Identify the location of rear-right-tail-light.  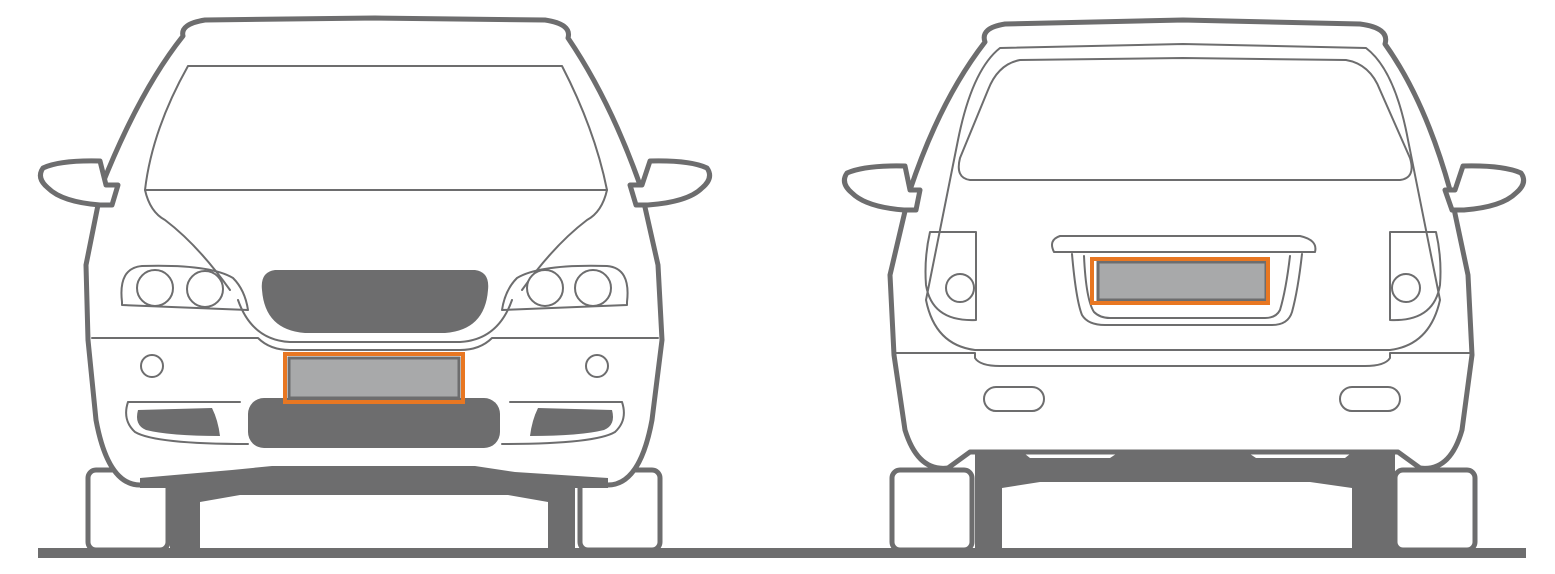
(1415, 276).